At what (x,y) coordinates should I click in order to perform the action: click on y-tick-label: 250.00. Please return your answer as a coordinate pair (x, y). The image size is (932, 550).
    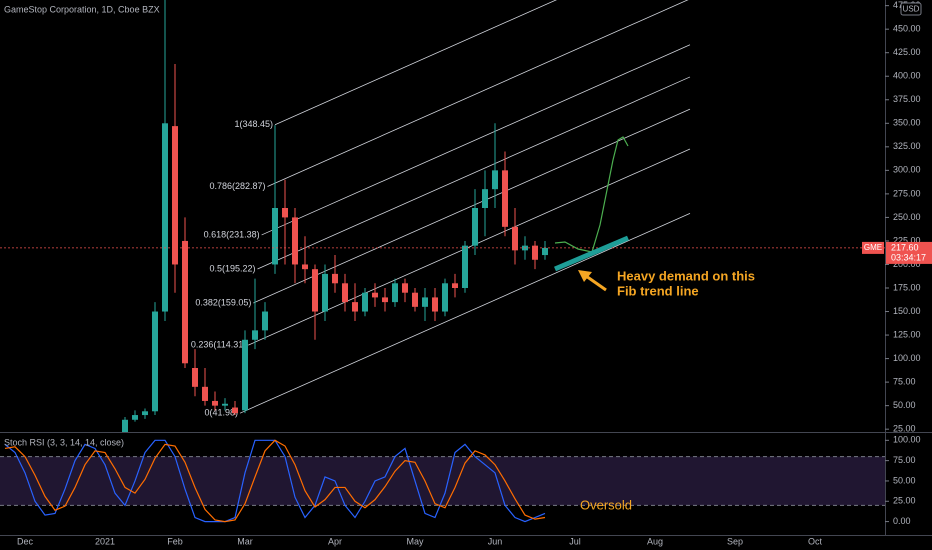
    Looking at the image, I should click on (907, 217).